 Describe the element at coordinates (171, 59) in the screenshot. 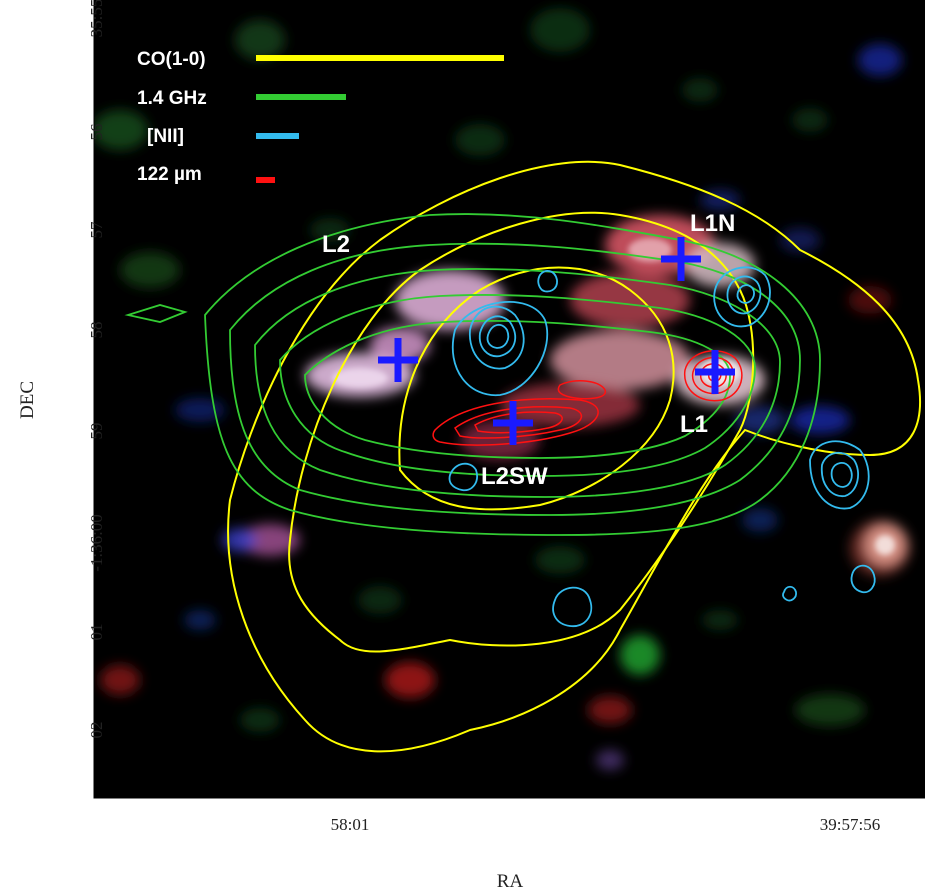

I see `legend-label-co: CO(1-0)` at that location.